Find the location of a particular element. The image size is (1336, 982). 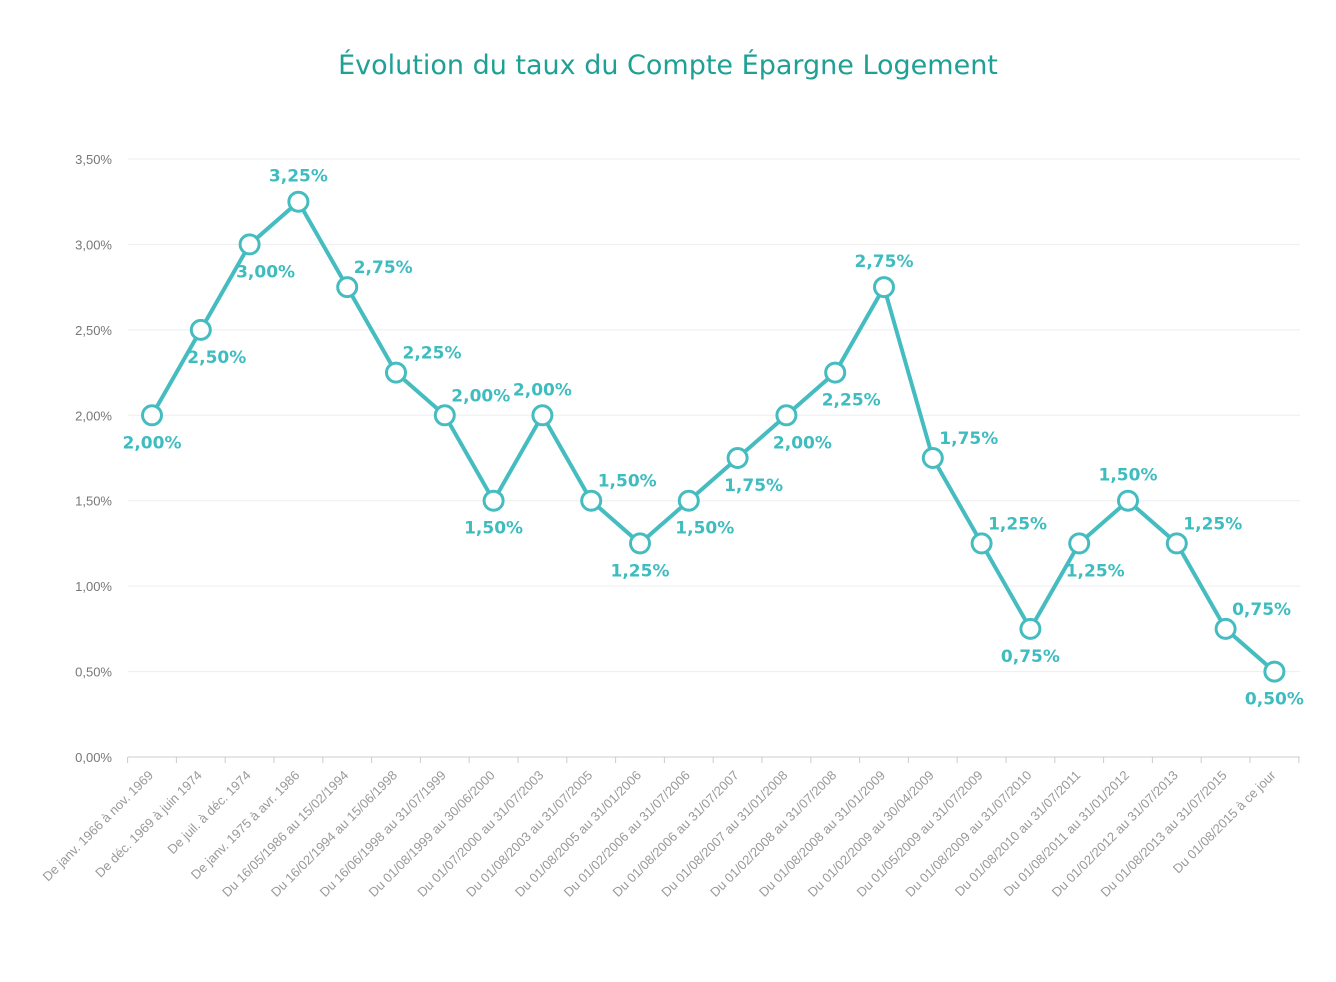

data-label: 3,00% is located at coordinates (265, 272).